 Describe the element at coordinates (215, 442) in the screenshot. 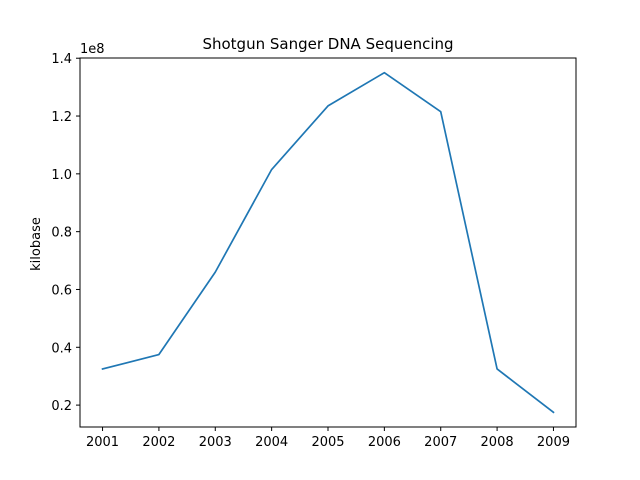

I see `x-tick-label: 2003` at that location.